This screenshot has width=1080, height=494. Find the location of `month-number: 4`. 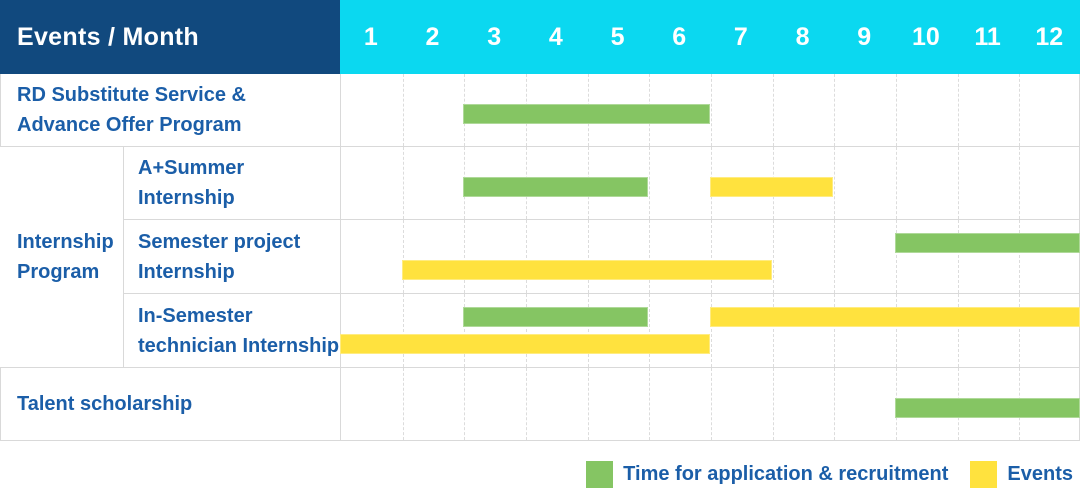

month-number: 4 is located at coordinates (555, 36).